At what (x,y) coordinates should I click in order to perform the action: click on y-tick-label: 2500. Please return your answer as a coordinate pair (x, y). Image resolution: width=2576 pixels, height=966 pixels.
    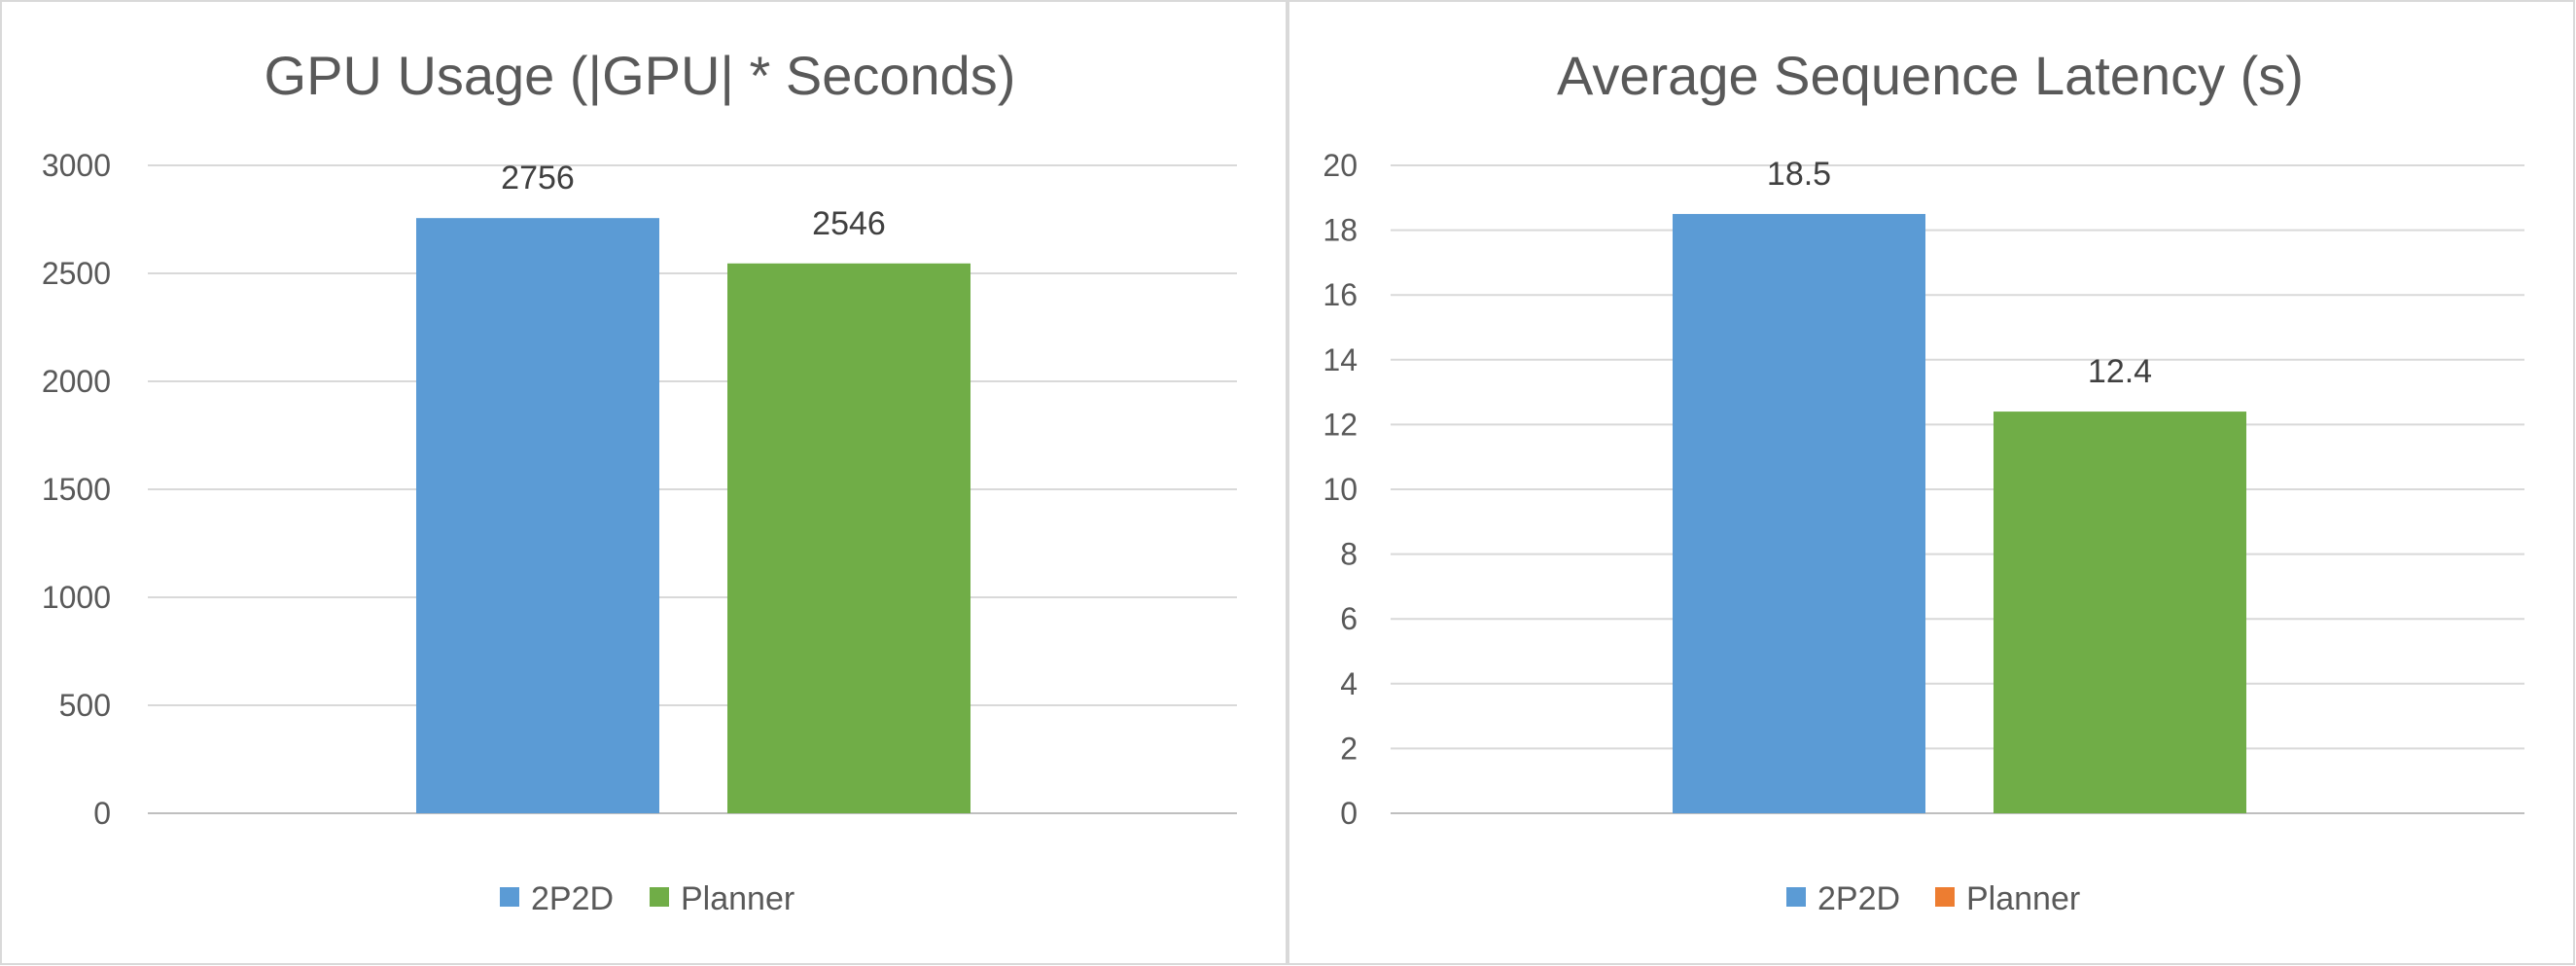
    Looking at the image, I should click on (77, 273).